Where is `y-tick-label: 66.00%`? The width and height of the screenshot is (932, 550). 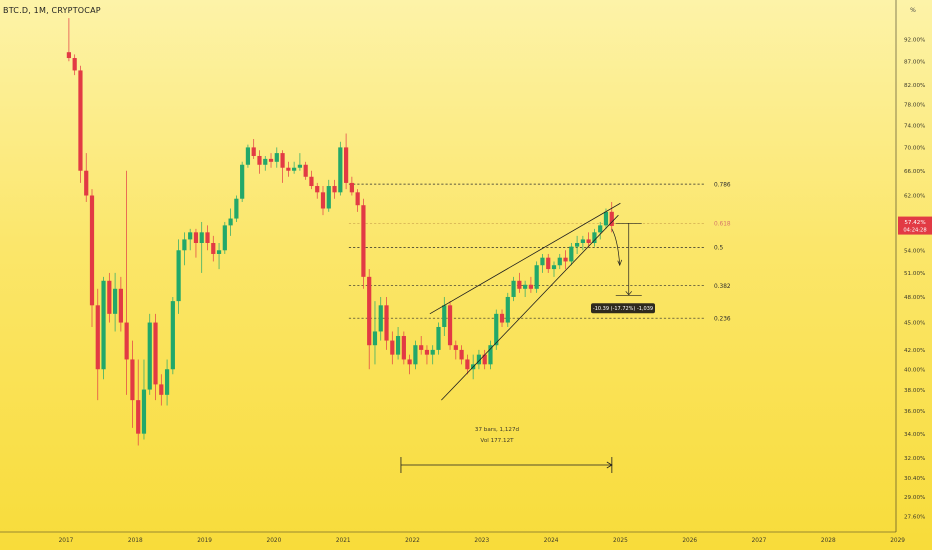 y-tick-label: 66.00% is located at coordinates (914, 172).